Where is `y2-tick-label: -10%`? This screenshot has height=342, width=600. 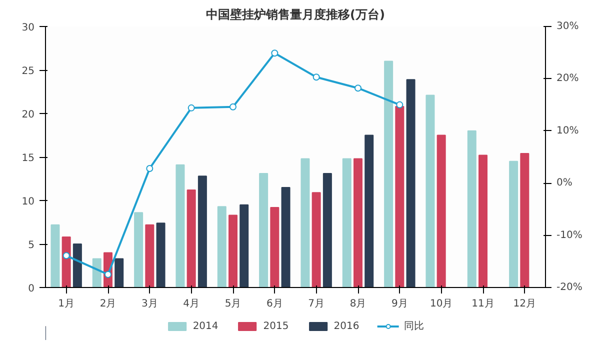
y2-tick-label: -10% is located at coordinates (569, 235).